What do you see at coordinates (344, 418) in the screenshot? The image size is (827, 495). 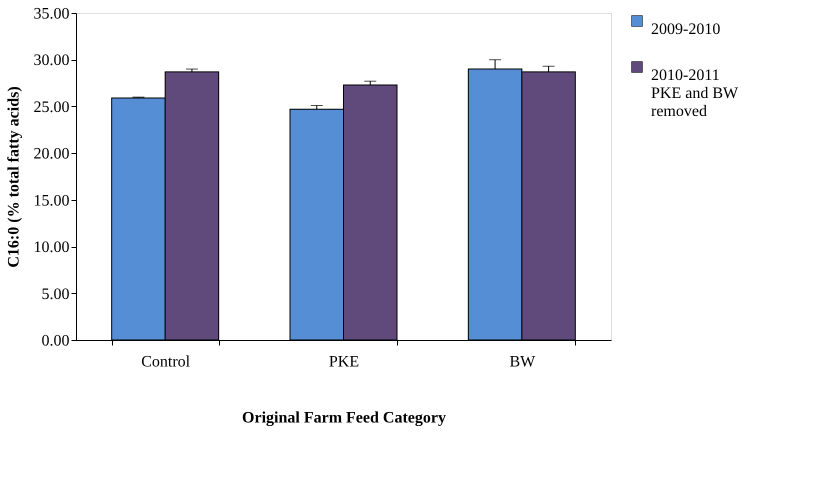 I see `x-axis-title: Original Farm Feed Category` at bounding box center [344, 418].